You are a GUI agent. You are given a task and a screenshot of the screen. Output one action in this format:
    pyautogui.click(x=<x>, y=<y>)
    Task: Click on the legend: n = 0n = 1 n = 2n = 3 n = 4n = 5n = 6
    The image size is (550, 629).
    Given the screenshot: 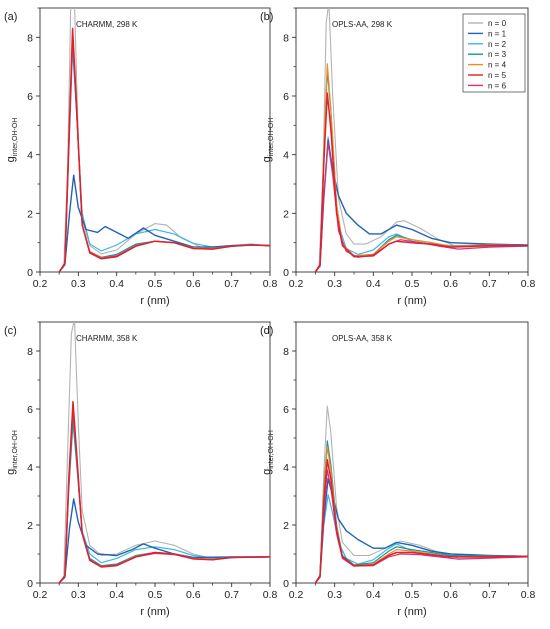 What is the action you would take?
    pyautogui.click(x=494, y=53)
    